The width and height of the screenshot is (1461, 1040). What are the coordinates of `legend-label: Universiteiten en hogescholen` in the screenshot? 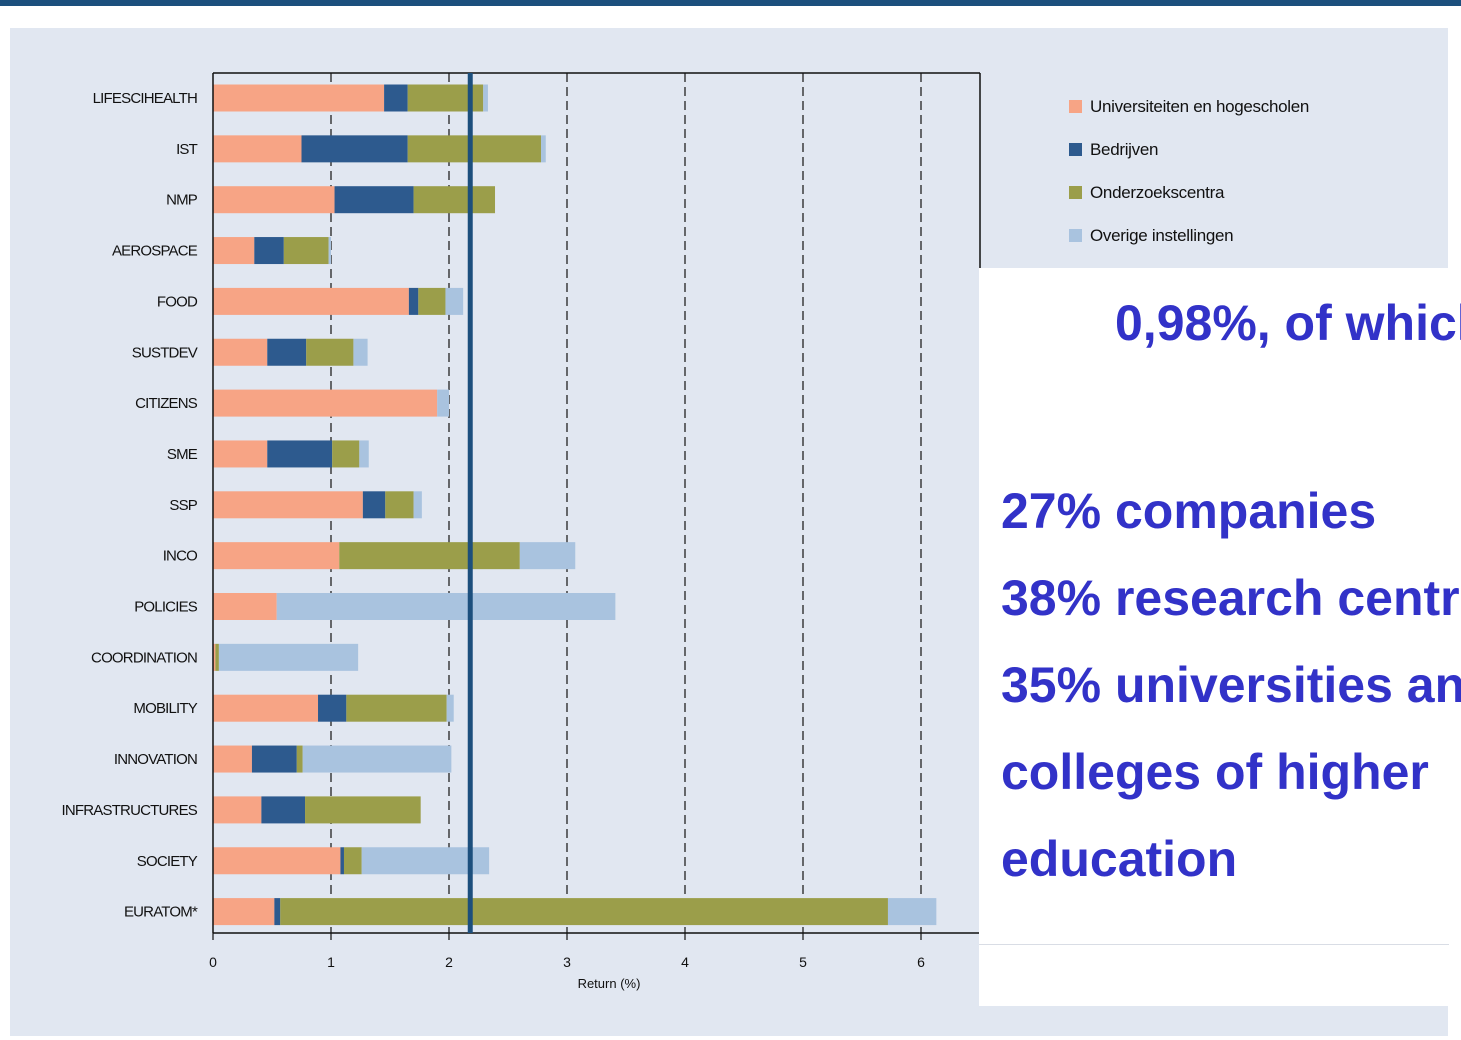 It's located at (1199, 106).